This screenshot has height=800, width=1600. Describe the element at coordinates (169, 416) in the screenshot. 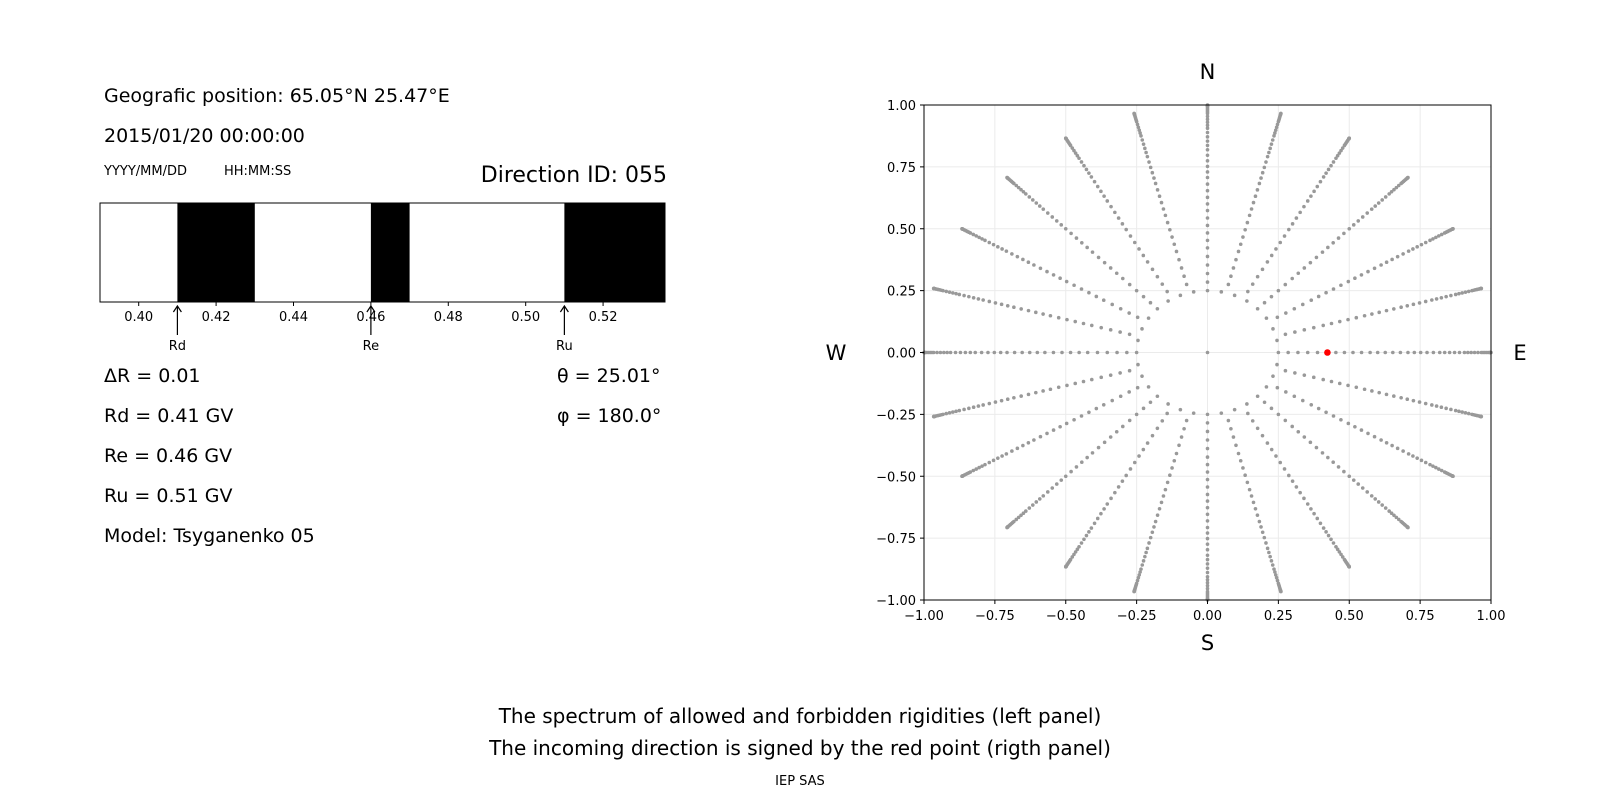

I see `rd-value: Rd = 0.41 GV` at that location.